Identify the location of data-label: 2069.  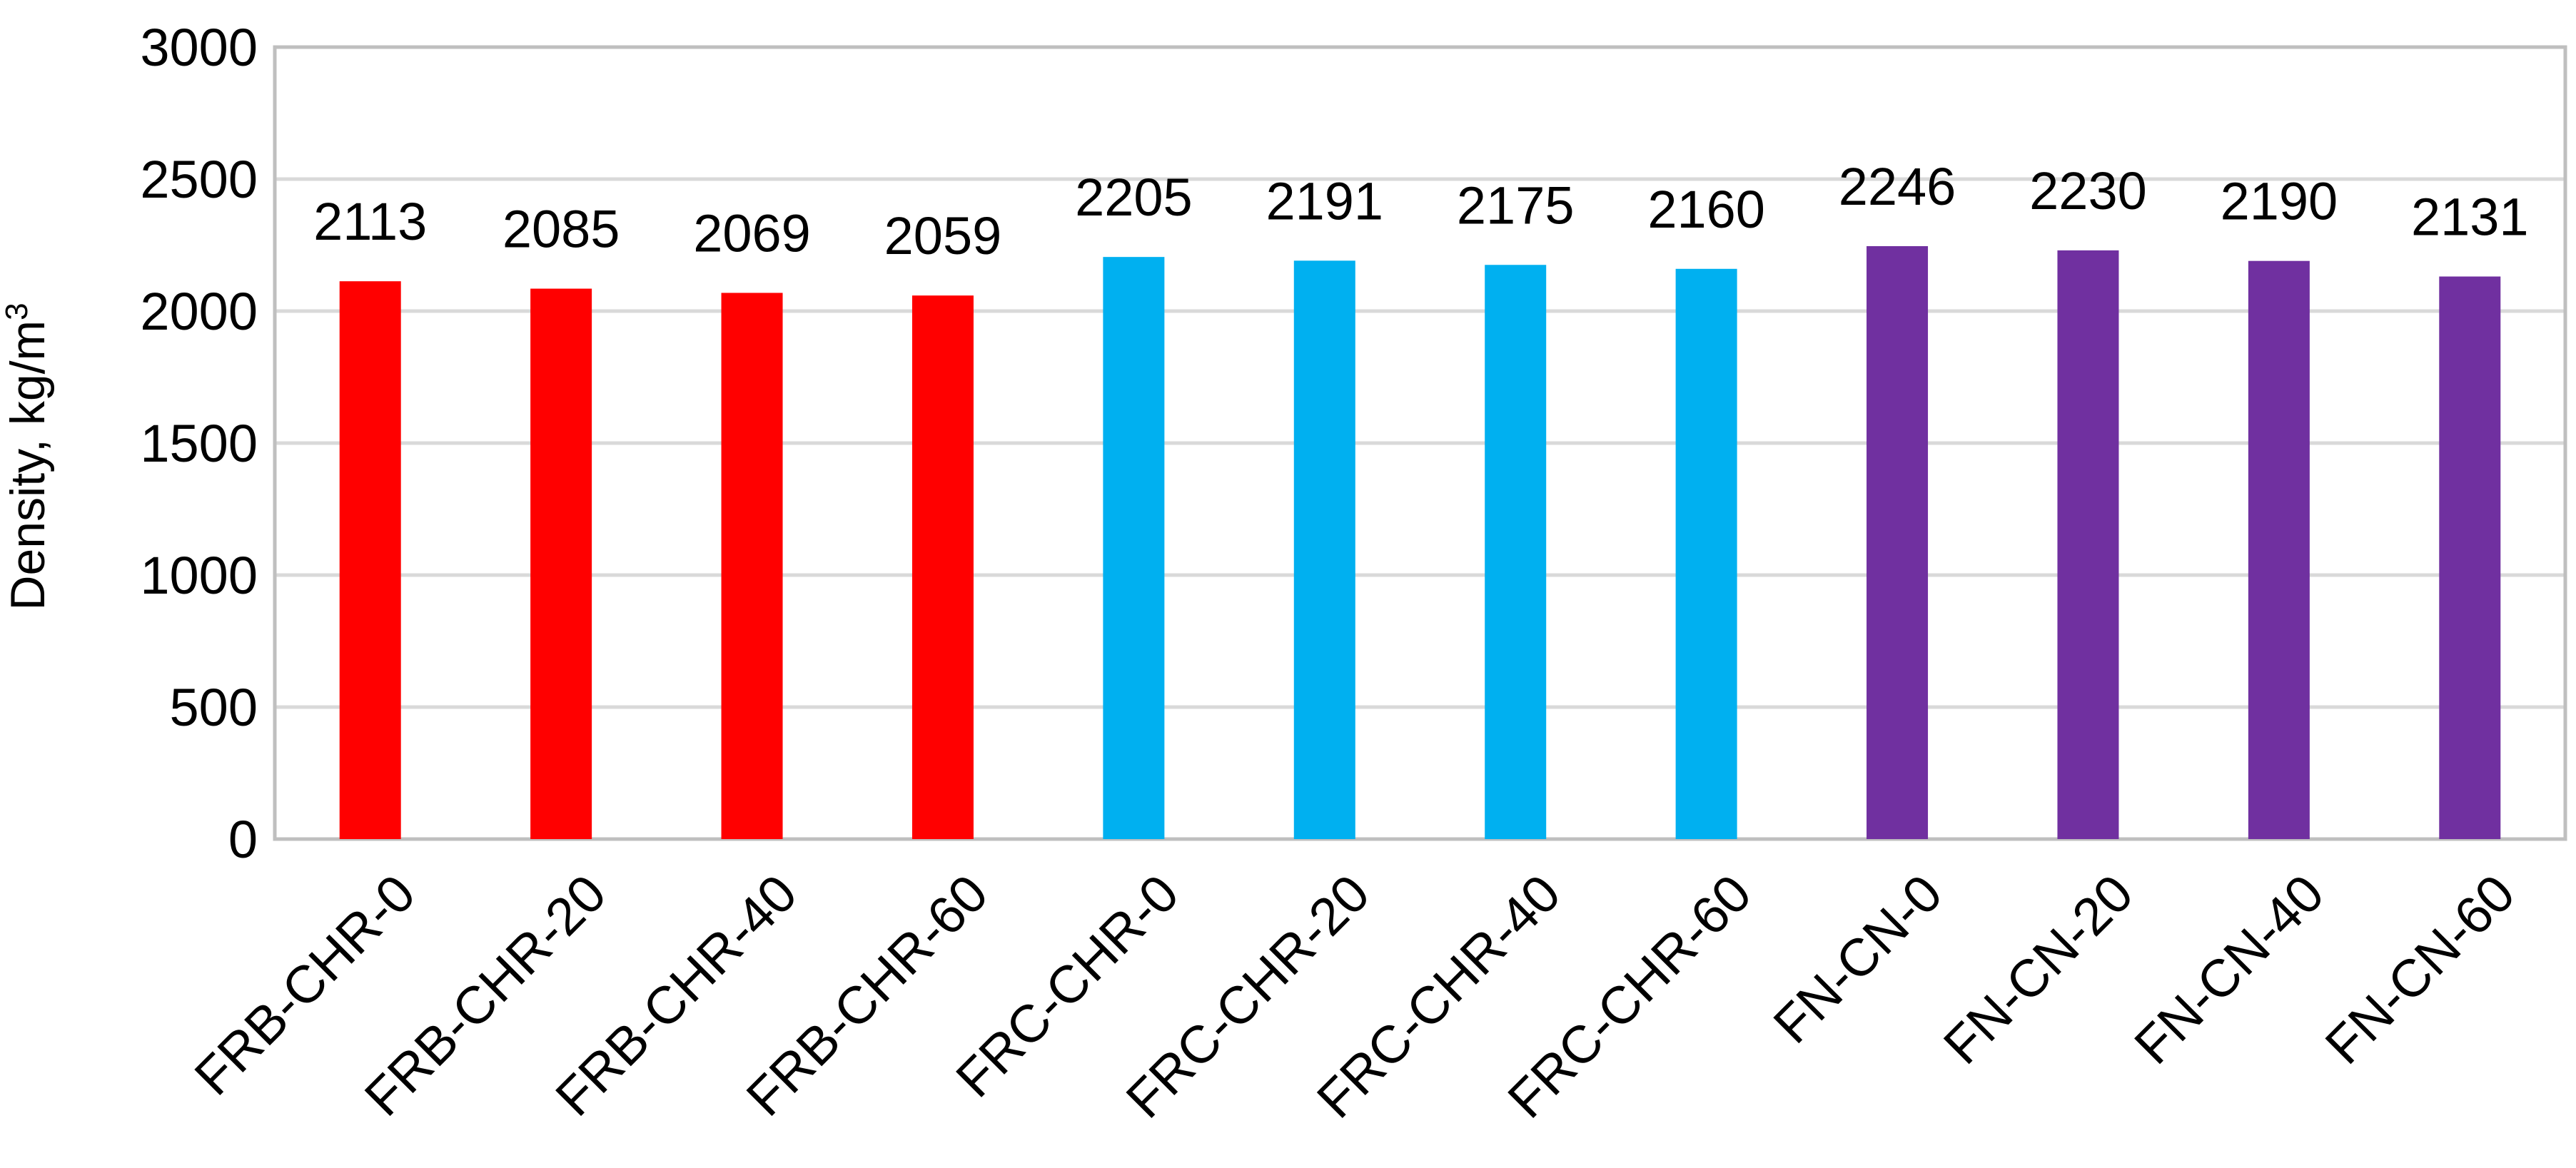
(752, 233).